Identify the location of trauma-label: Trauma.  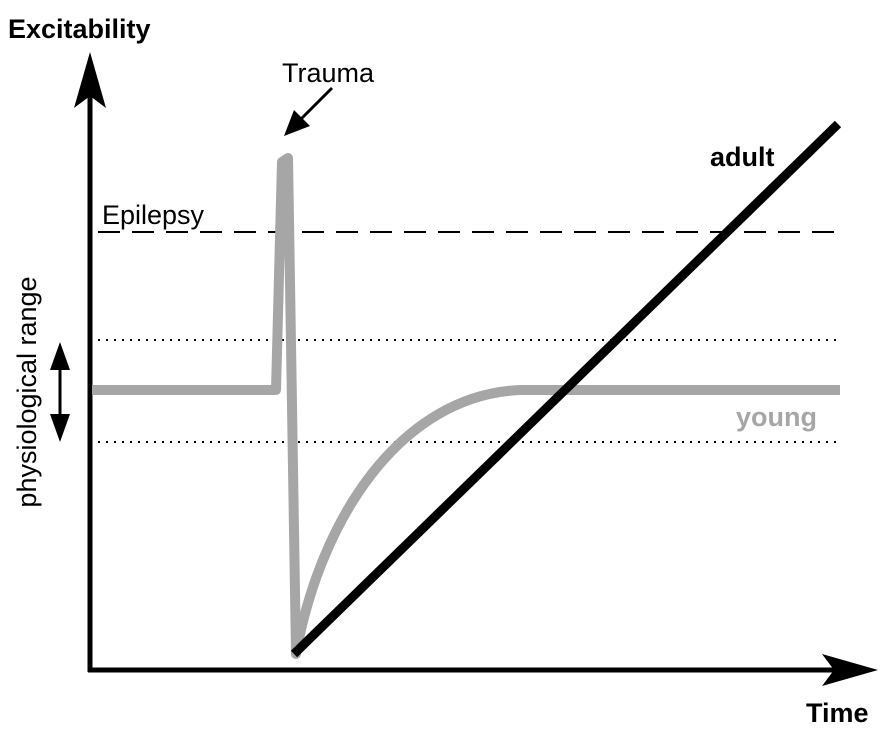
(328, 73).